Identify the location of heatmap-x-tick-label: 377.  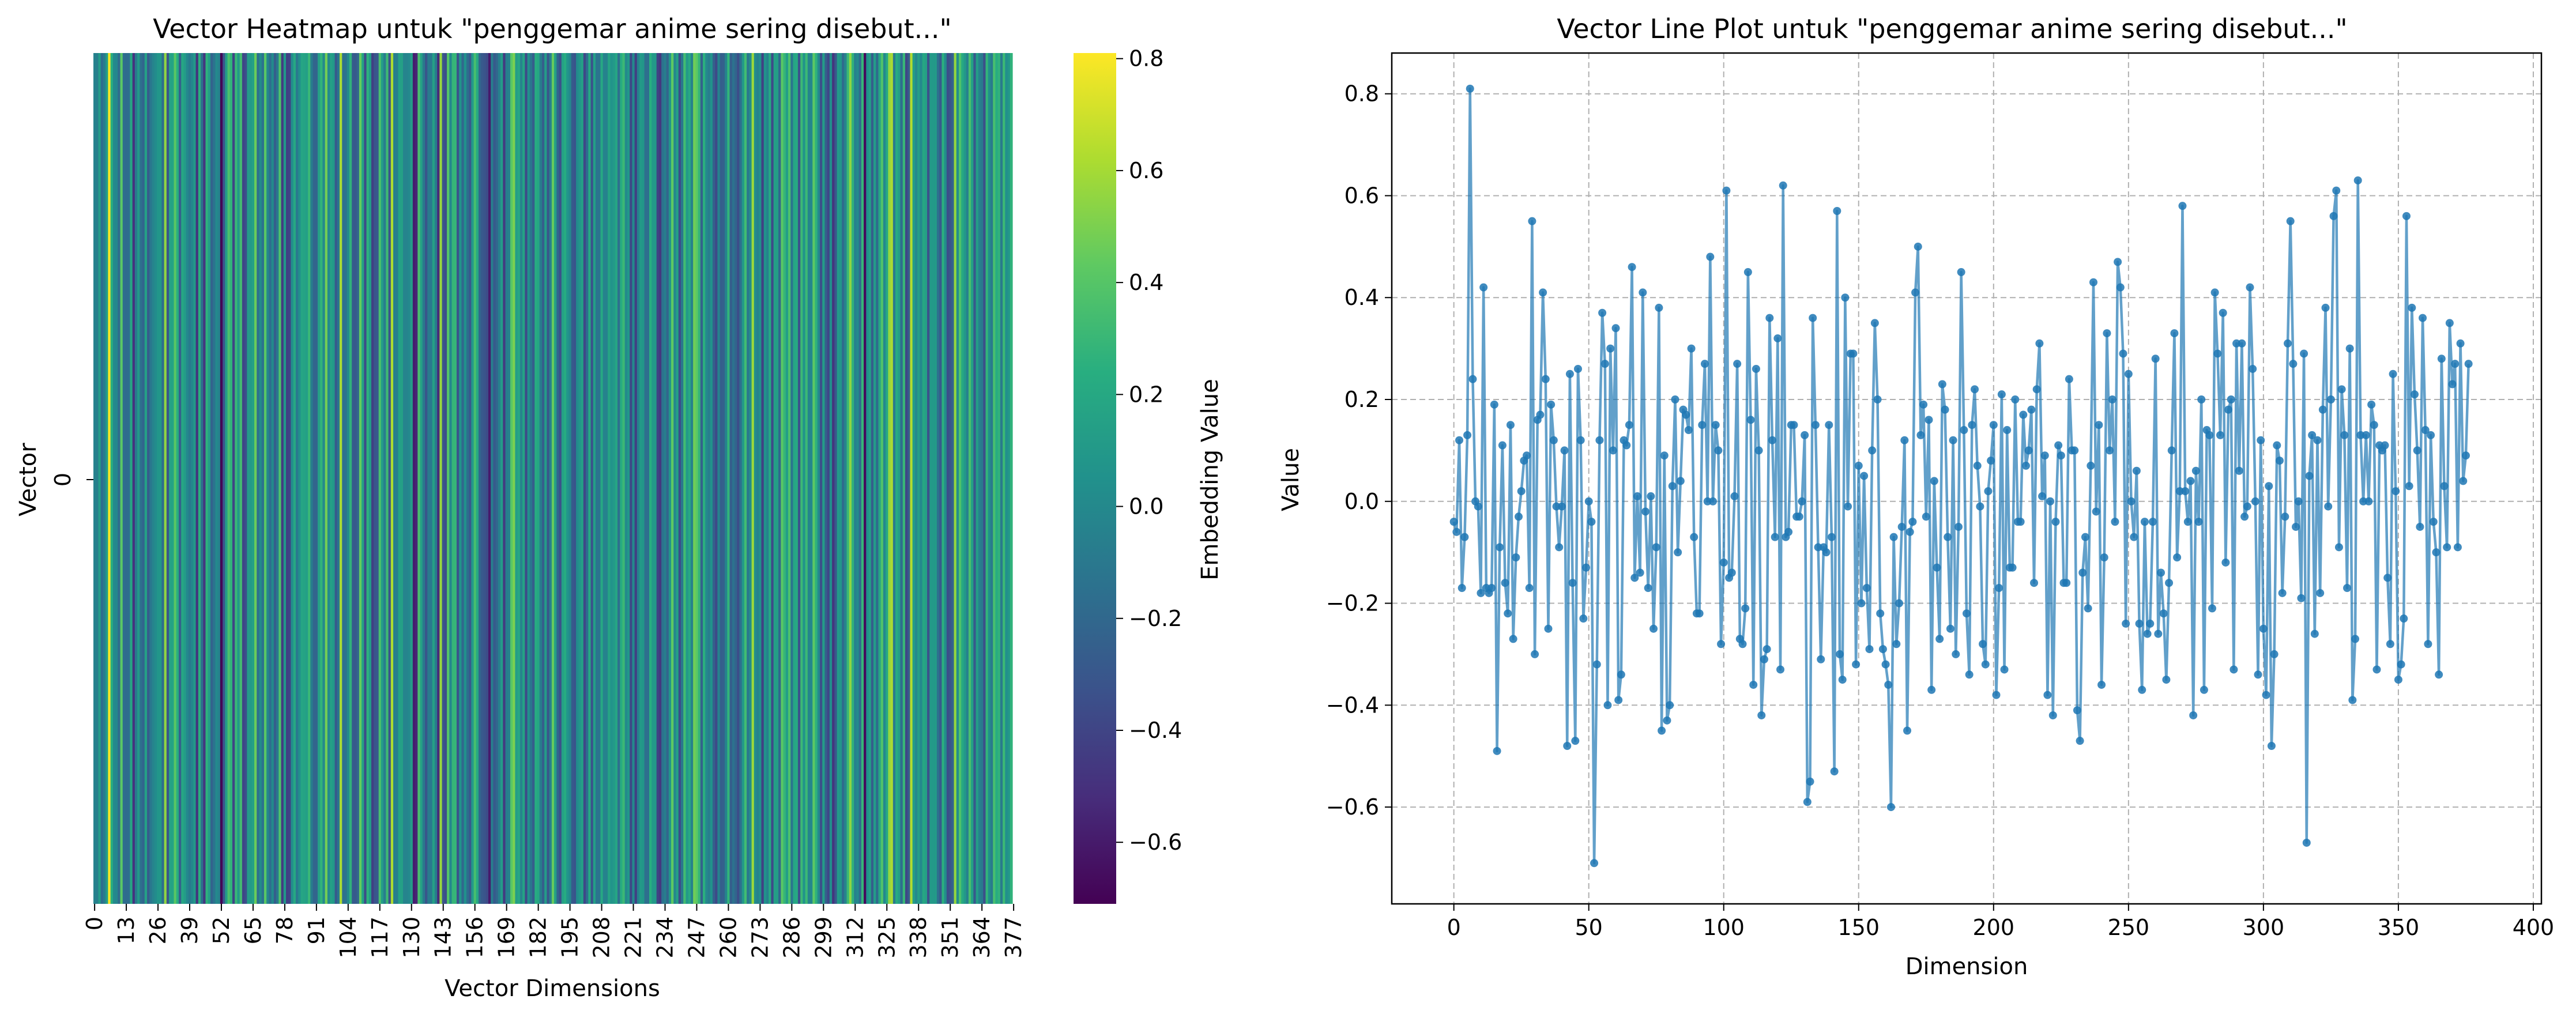
(1013, 938).